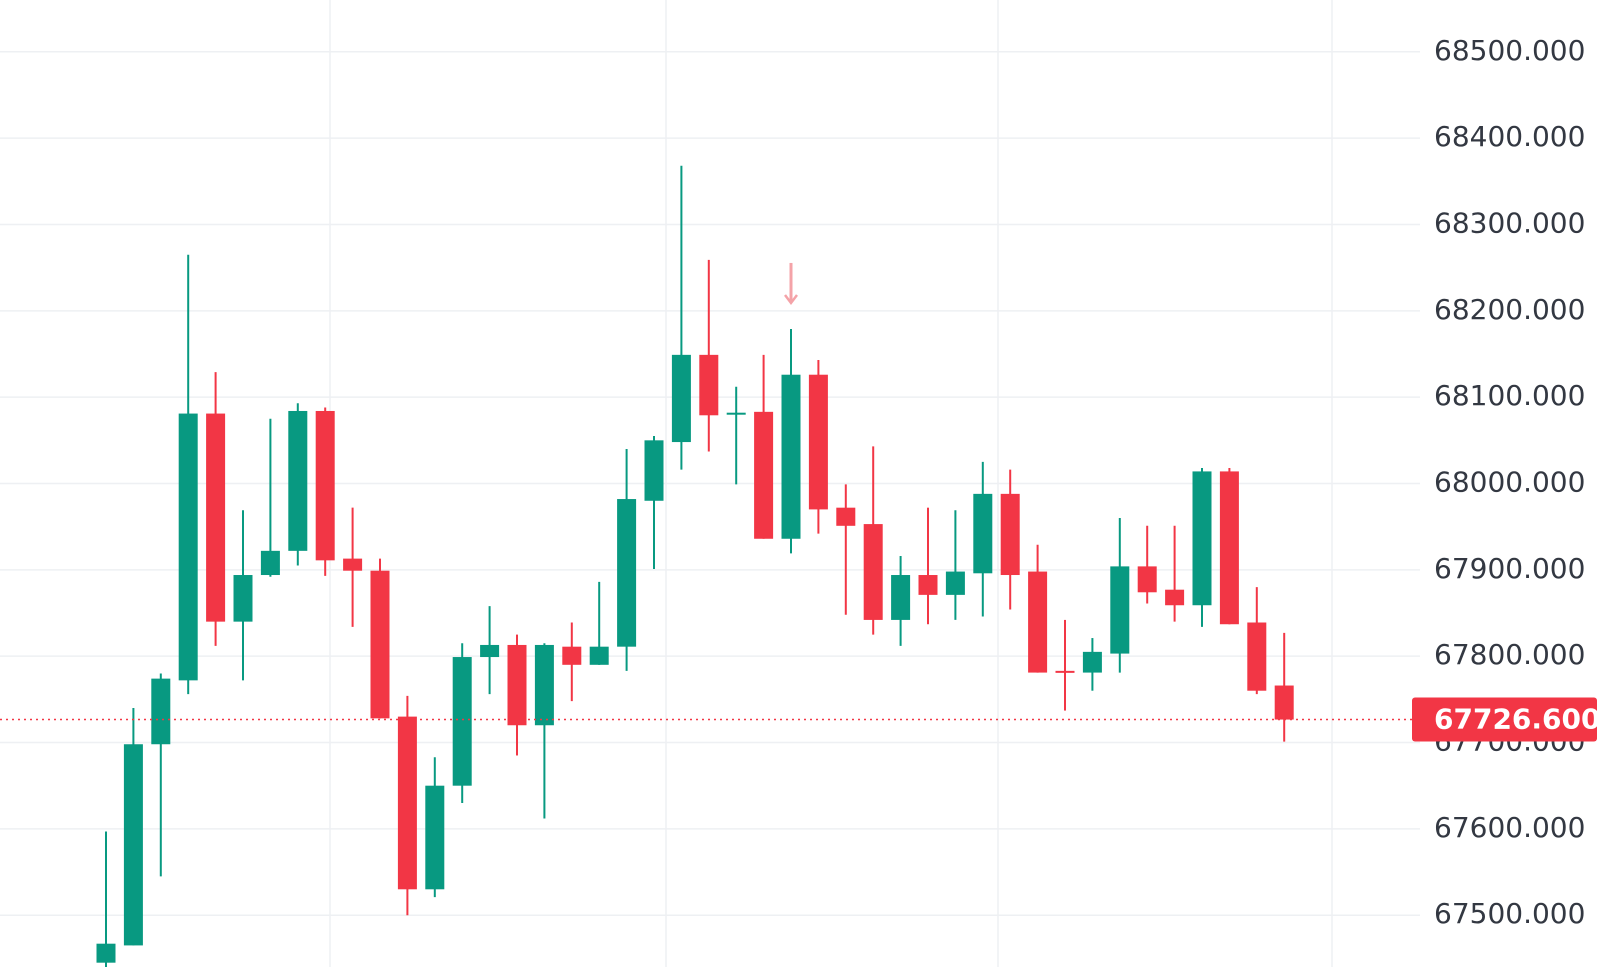 This screenshot has height=967, width=1600. I want to click on y-tick-label: 67900.000, so click(1509, 568).